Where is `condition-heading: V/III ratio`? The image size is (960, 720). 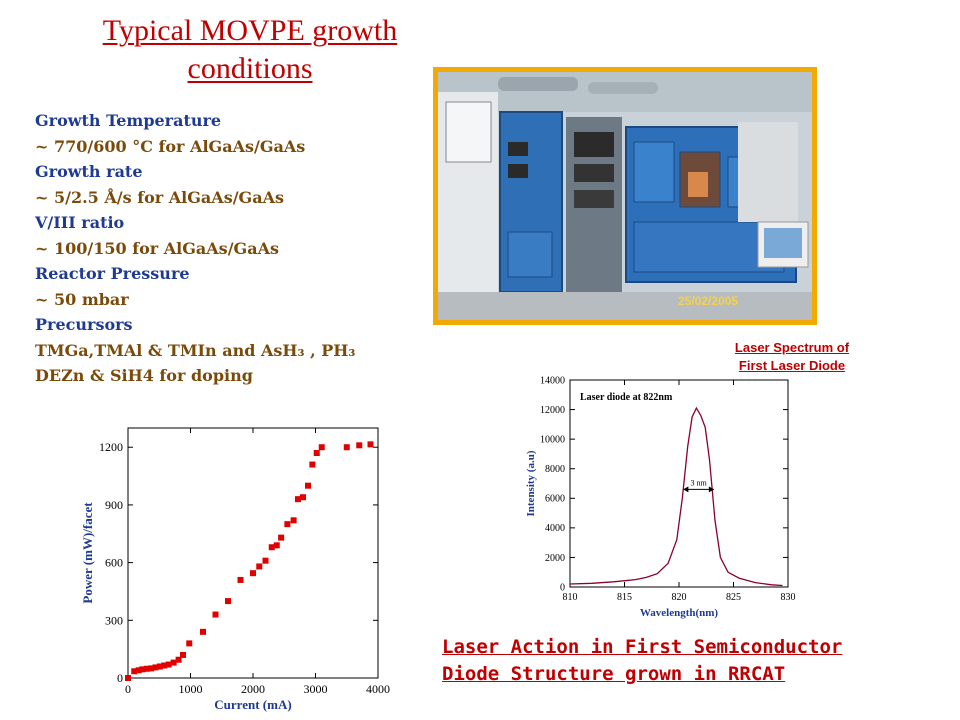
condition-heading: V/III ratio is located at coordinates (80, 222).